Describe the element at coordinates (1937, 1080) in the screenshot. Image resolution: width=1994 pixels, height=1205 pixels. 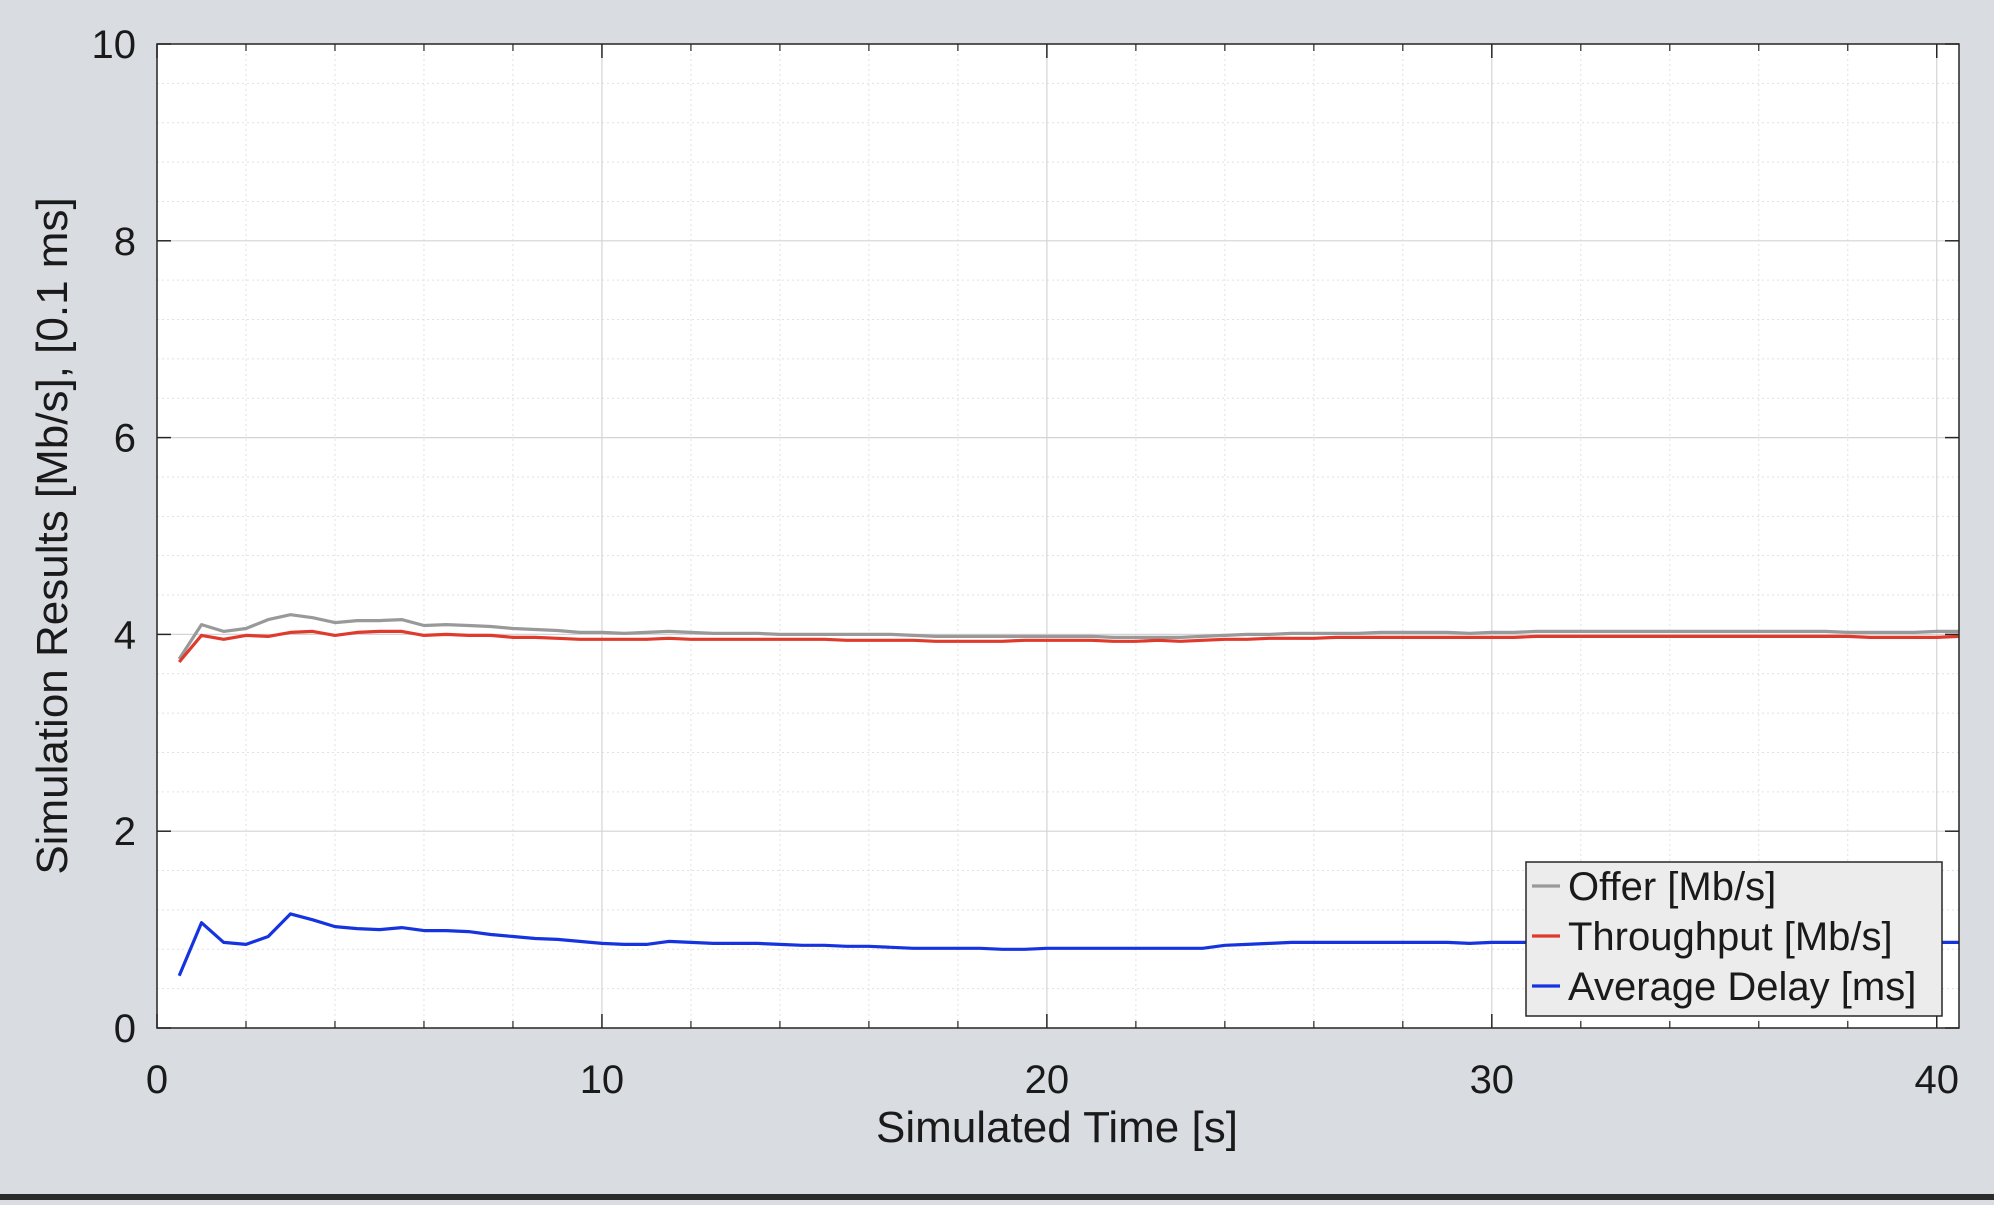
I see `x-tick-label: 40` at that location.